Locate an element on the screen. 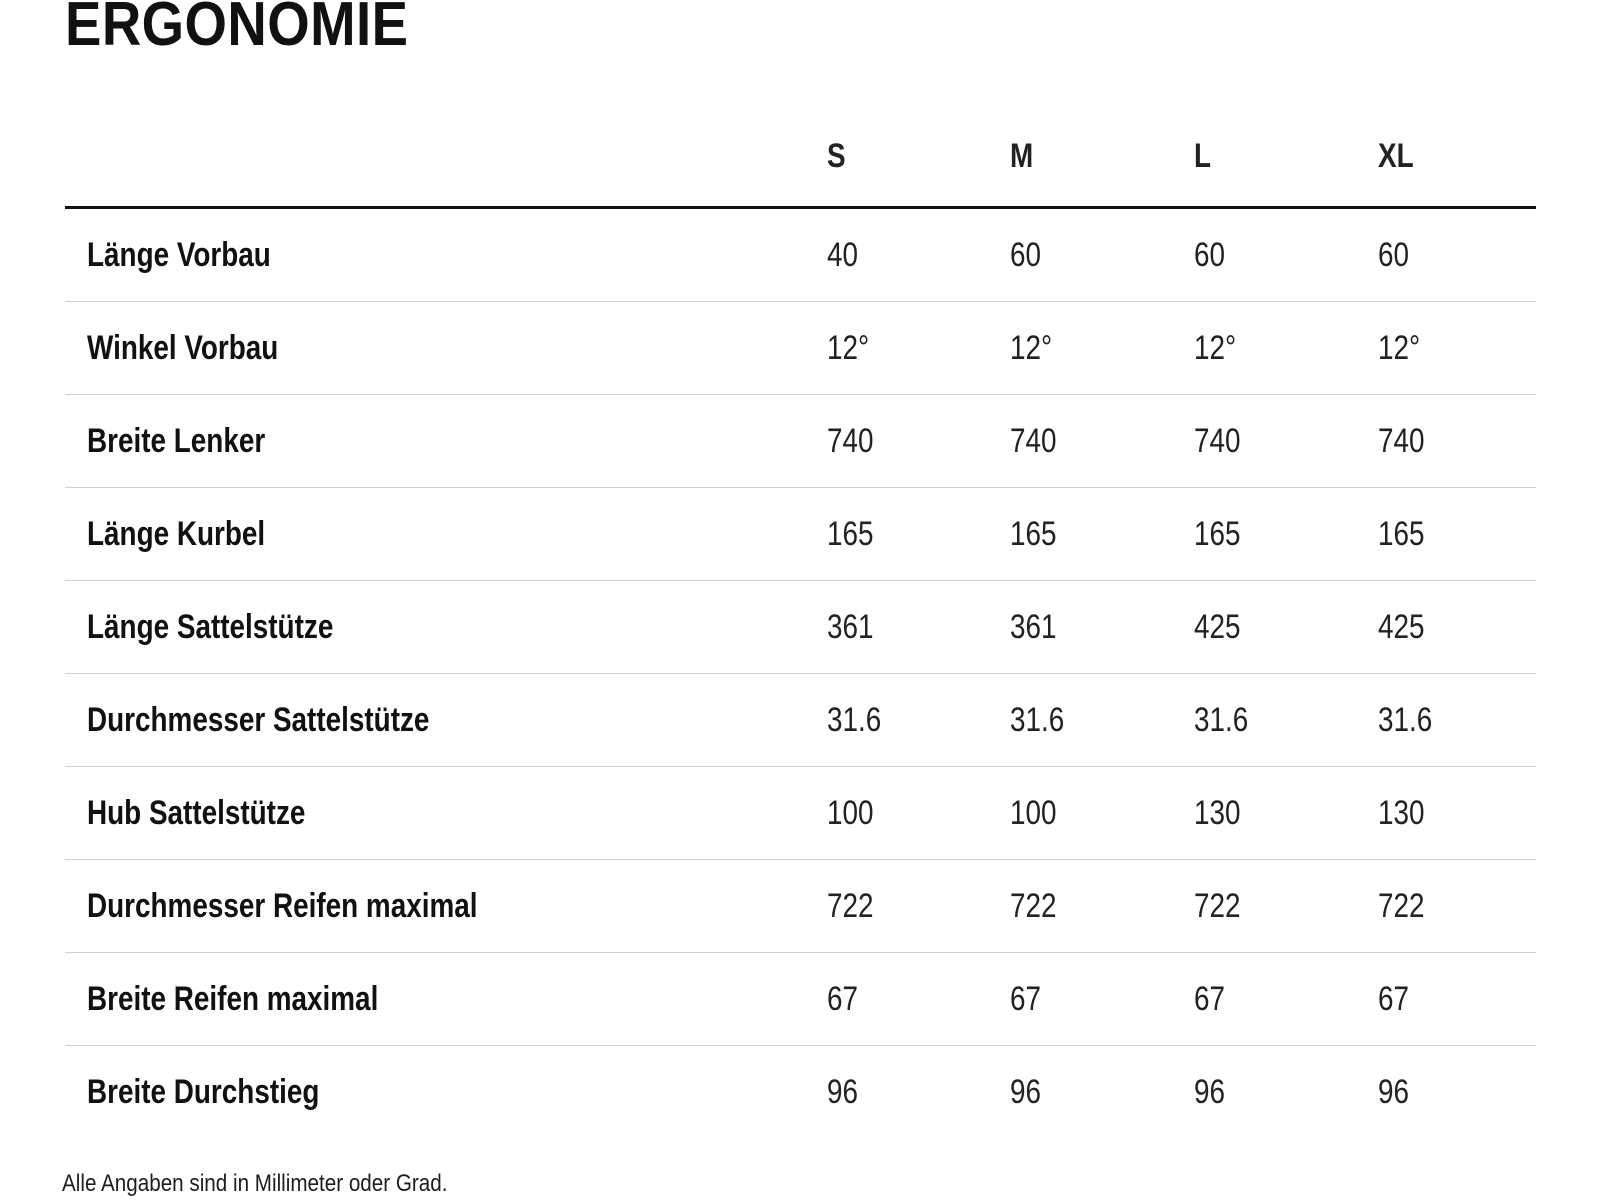  spec-value-m: 67 is located at coordinates (1026, 998).